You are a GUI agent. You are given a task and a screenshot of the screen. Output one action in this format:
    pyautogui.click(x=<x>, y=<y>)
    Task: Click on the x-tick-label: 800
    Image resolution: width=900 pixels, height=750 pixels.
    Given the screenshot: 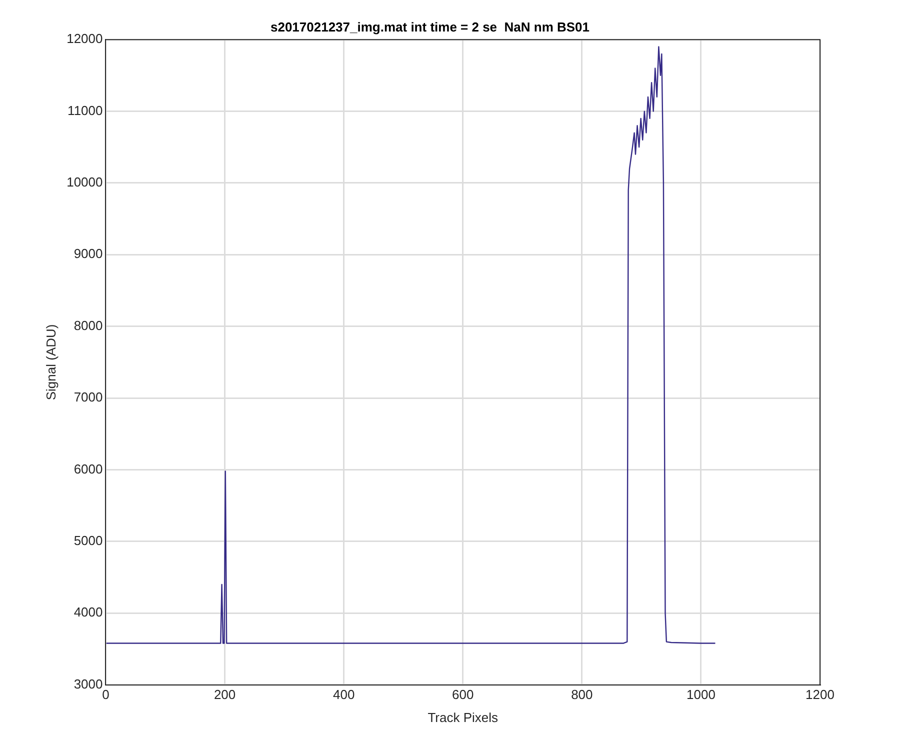 What is the action you would take?
    pyautogui.click(x=582, y=694)
    